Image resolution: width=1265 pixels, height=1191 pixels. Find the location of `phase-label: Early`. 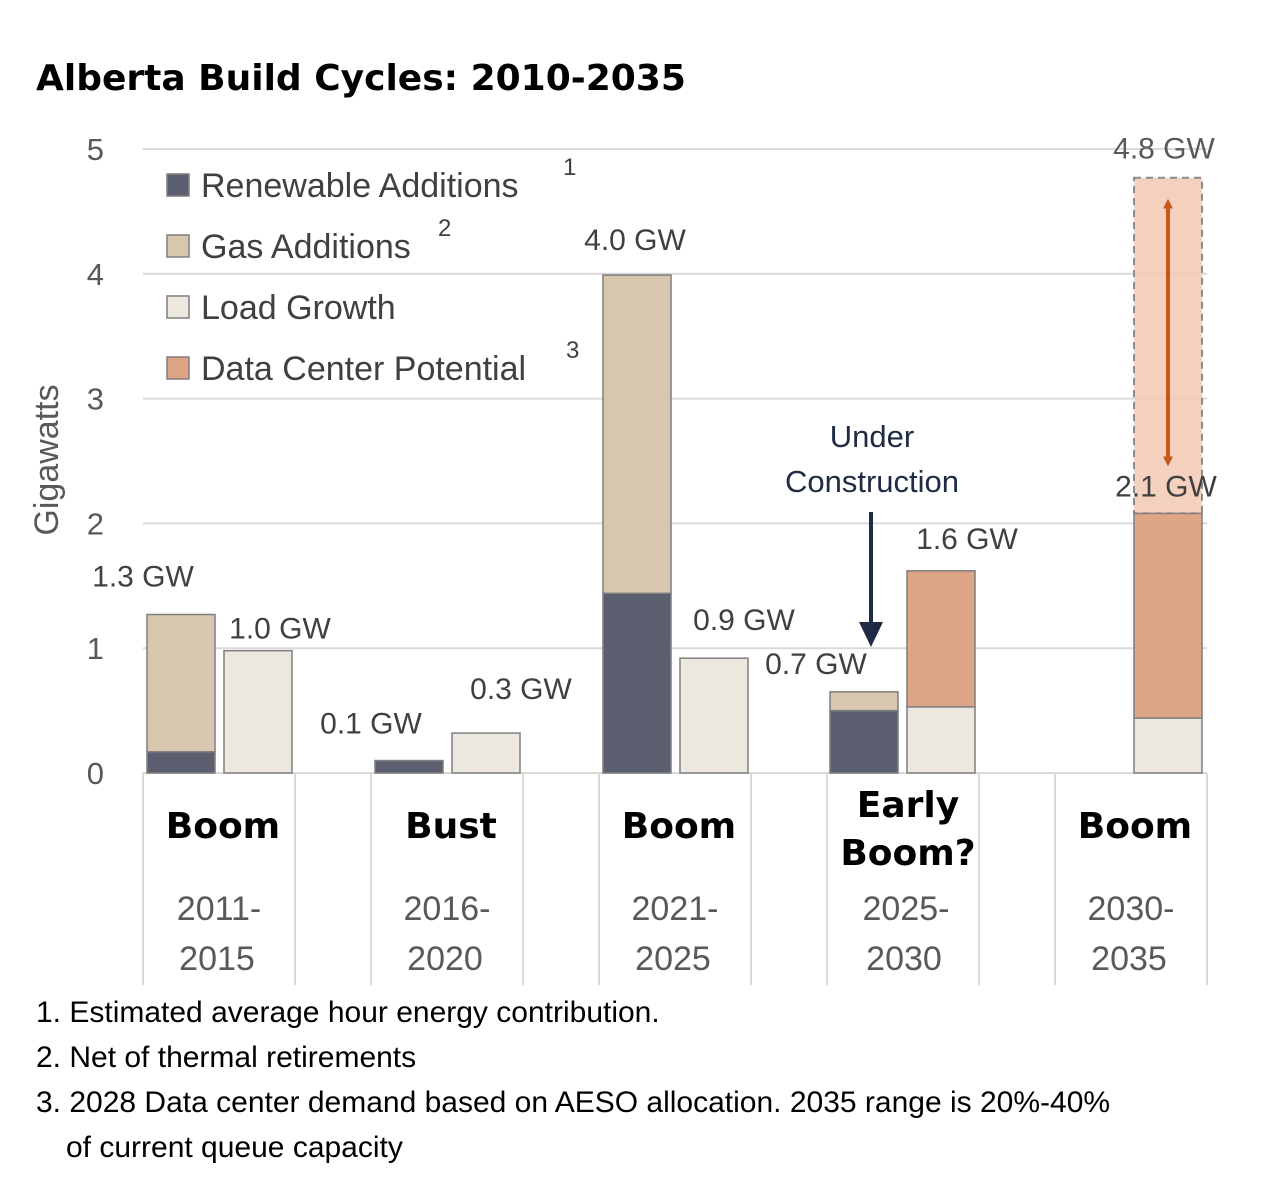

phase-label: Early is located at coordinates (908, 805).